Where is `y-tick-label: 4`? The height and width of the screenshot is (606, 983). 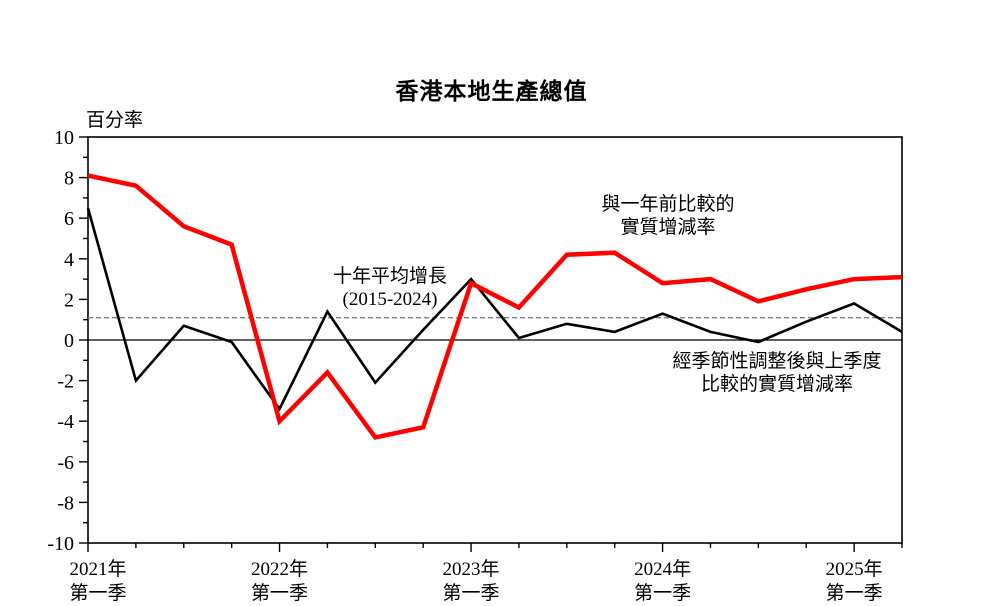
y-tick-label: 4 is located at coordinates (69, 260).